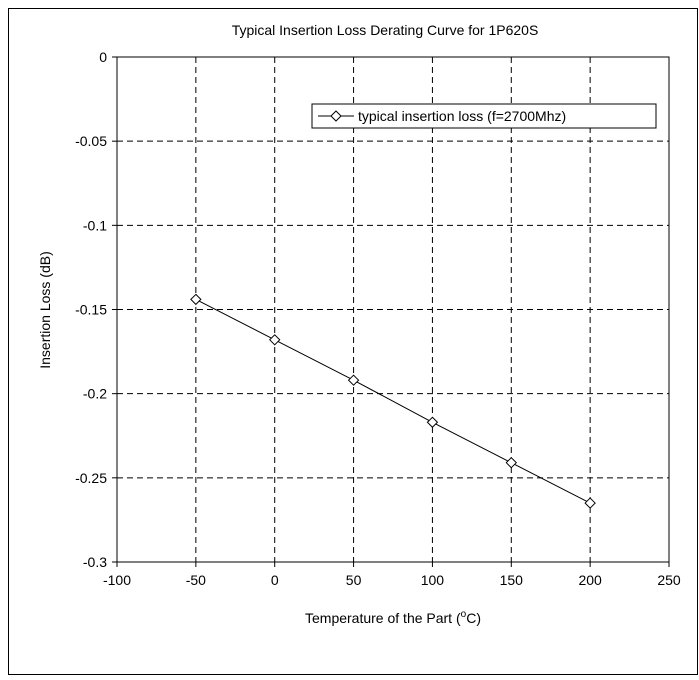  Describe the element at coordinates (45, 310) in the screenshot. I see `y-axis-label: Insertion Loss (dB)` at that location.